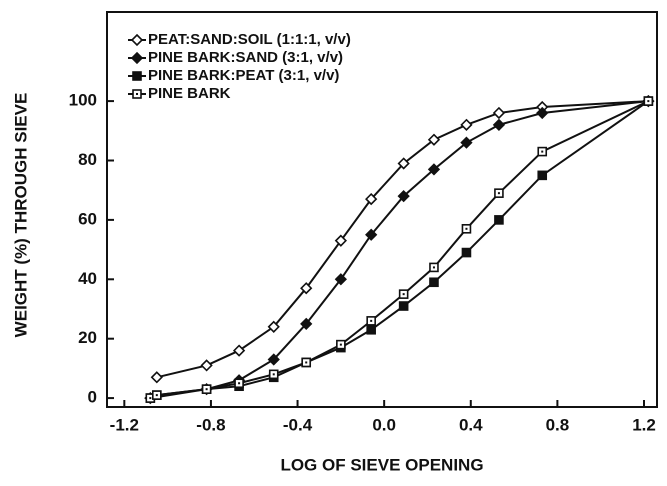 This screenshot has width=667, height=486. Describe the element at coordinates (384, 424) in the screenshot. I see `x-tick-label: 0.0` at that location.